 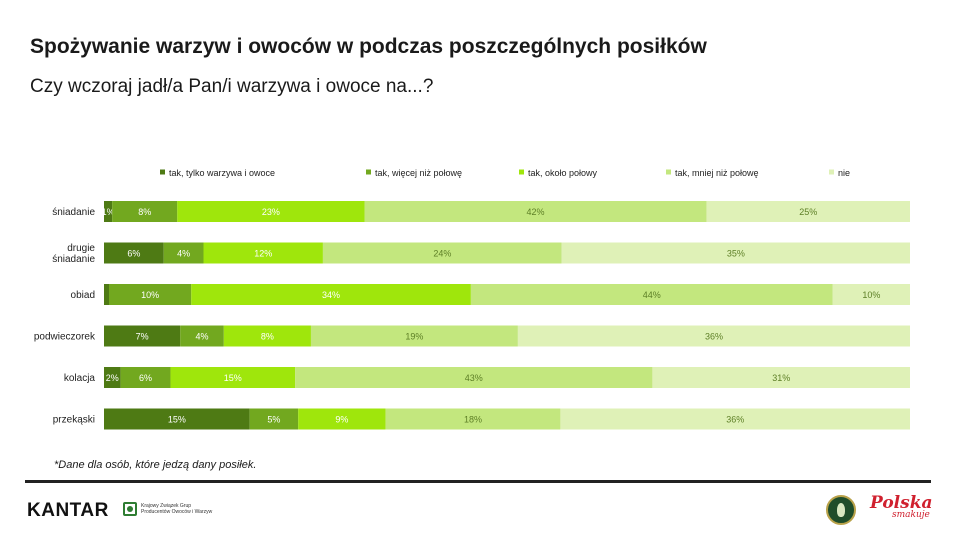 What do you see at coordinates (65, 337) in the screenshot?
I see `category-tick-label: podwieczorek` at bounding box center [65, 337].